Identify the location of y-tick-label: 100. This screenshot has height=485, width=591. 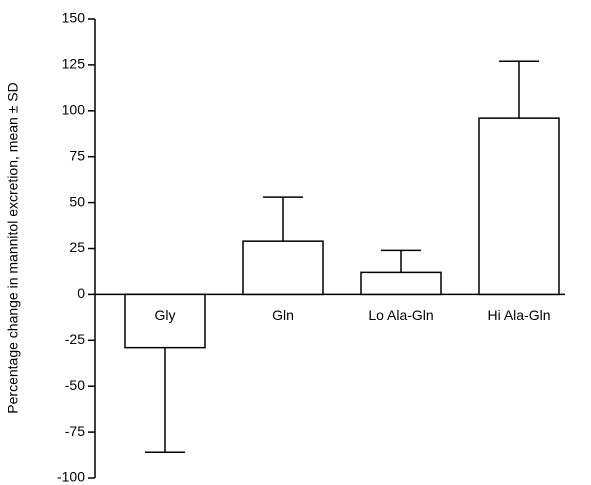
(74, 110).